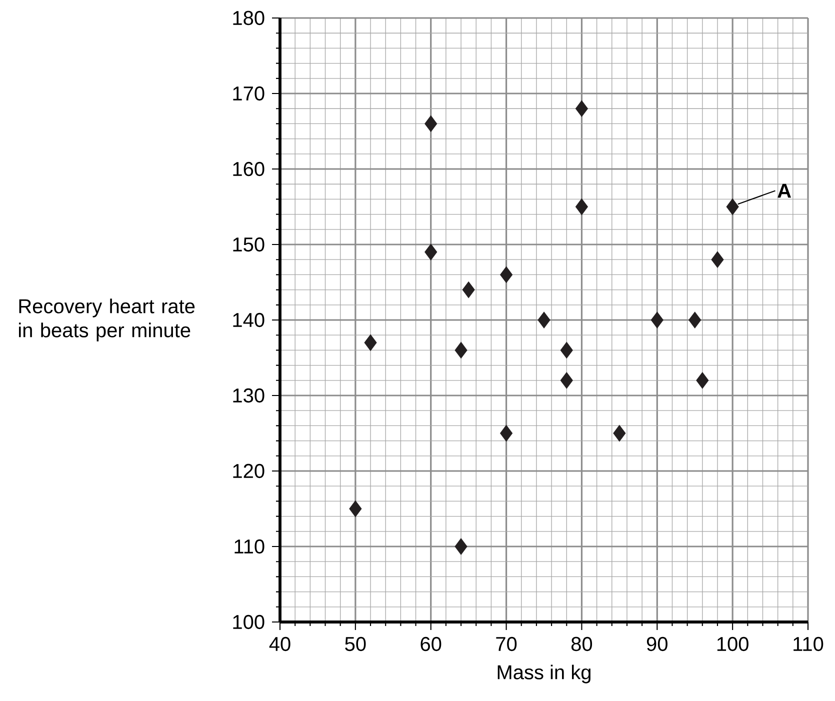 This screenshot has height=701, width=835. I want to click on x-tick-label: 80, so click(581, 644).